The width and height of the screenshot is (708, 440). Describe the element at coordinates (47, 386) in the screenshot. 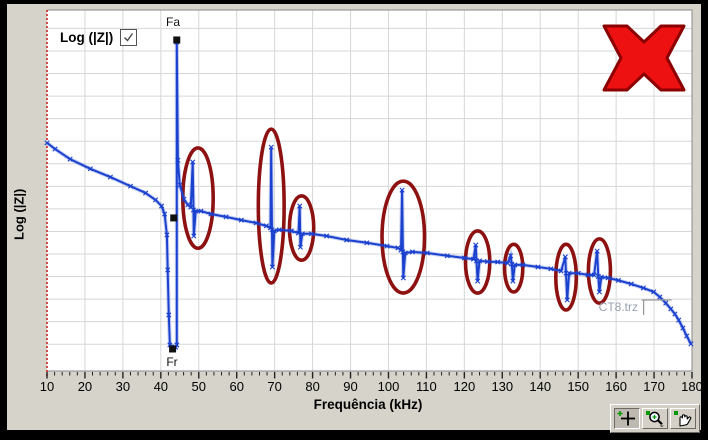

I see `svg-text: 10` at that location.